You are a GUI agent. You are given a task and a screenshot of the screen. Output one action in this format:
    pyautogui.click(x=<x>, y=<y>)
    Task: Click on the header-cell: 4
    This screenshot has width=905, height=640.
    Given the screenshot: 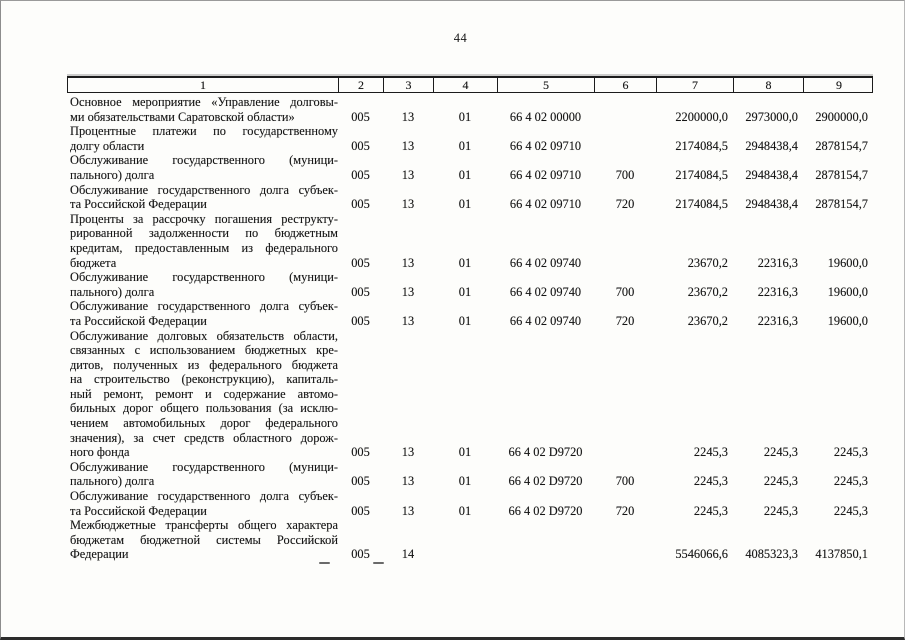 What is the action you would take?
    pyautogui.click(x=466, y=85)
    